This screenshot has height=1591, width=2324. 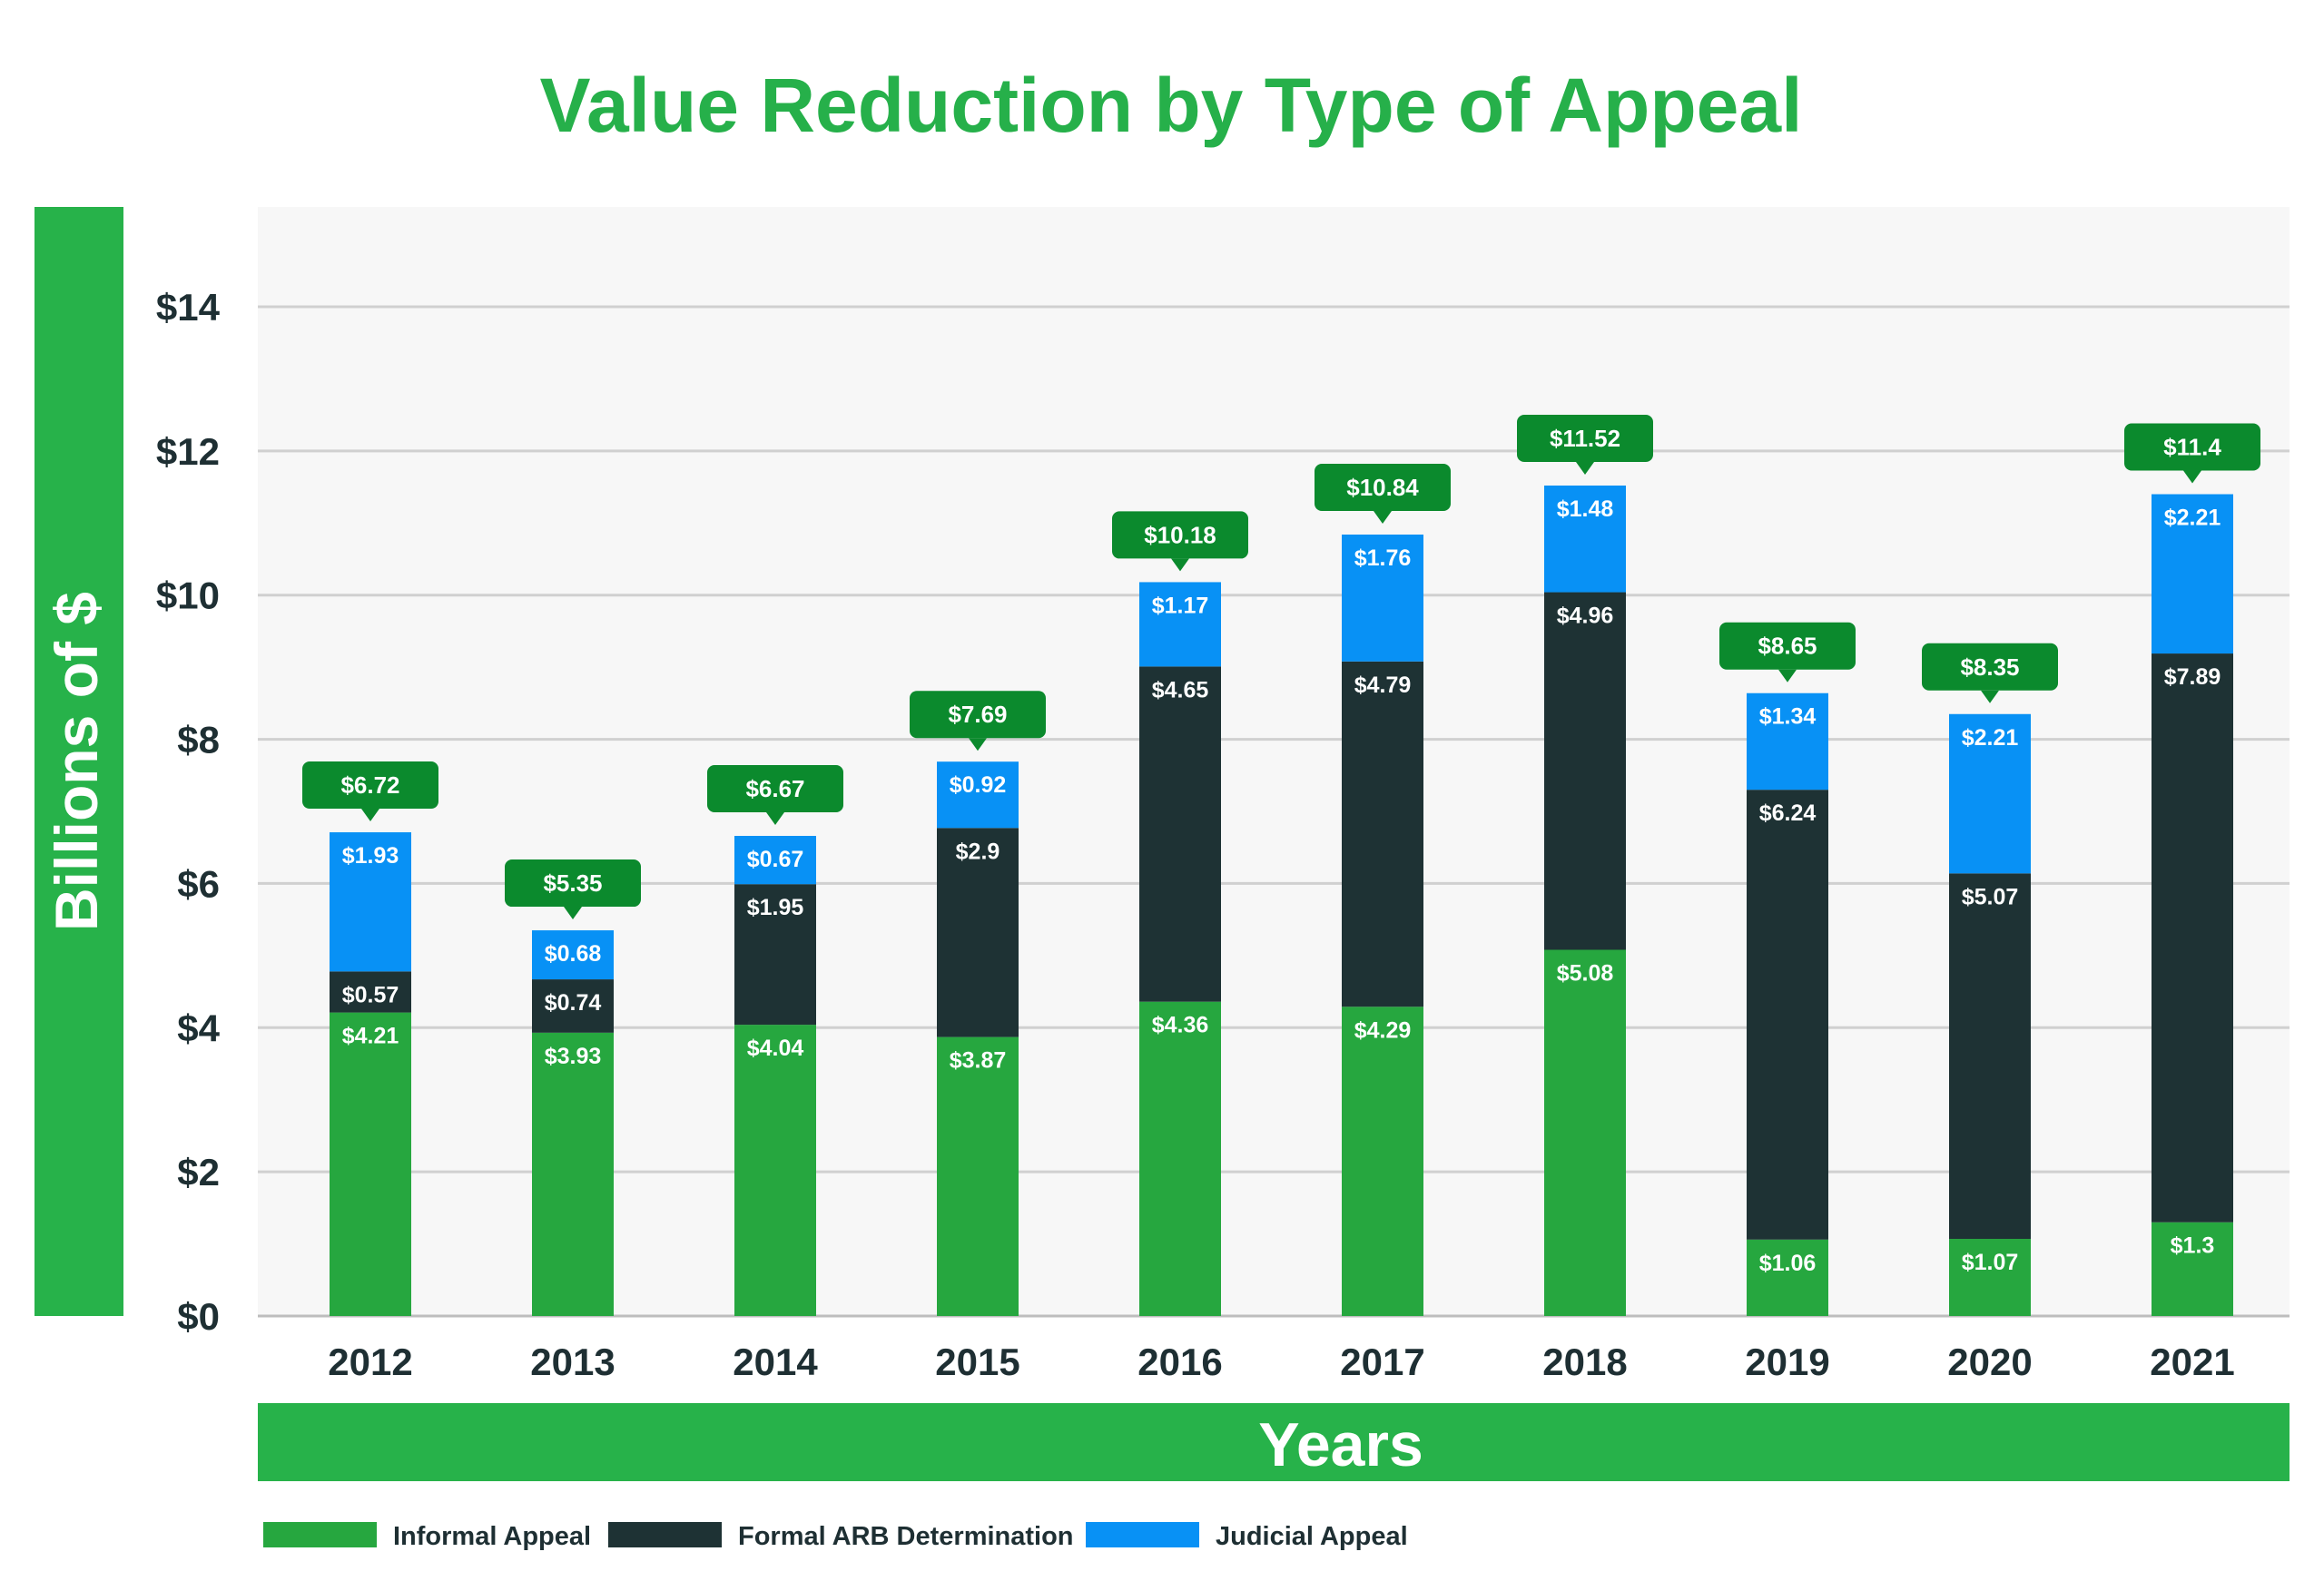 What do you see at coordinates (198, 740) in the screenshot?
I see `y-tick-label: $8` at bounding box center [198, 740].